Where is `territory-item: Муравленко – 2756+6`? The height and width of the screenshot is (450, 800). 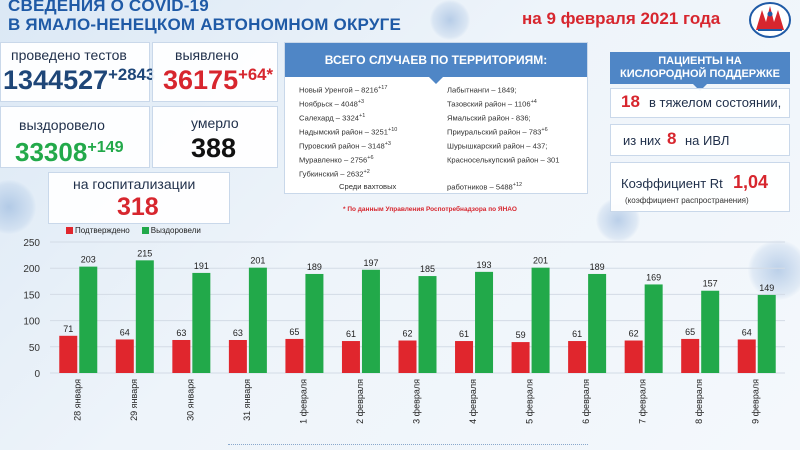
territory-item: Муравленко – 2756+6 is located at coordinates (336, 160).